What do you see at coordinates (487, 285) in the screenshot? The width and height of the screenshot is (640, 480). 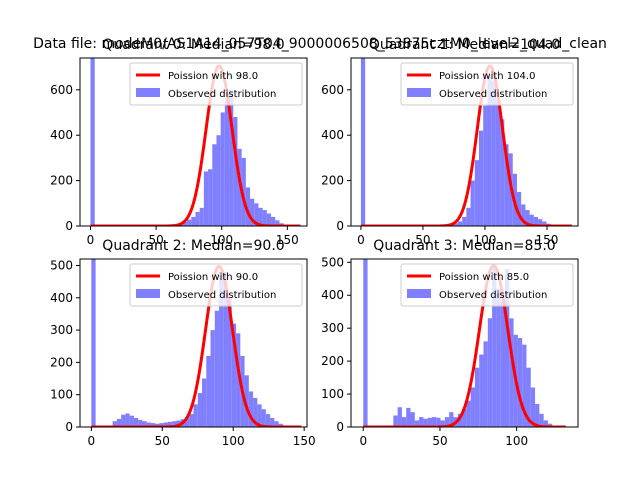 I see `legend: Poission with 85.0 Observed distribution` at bounding box center [487, 285].